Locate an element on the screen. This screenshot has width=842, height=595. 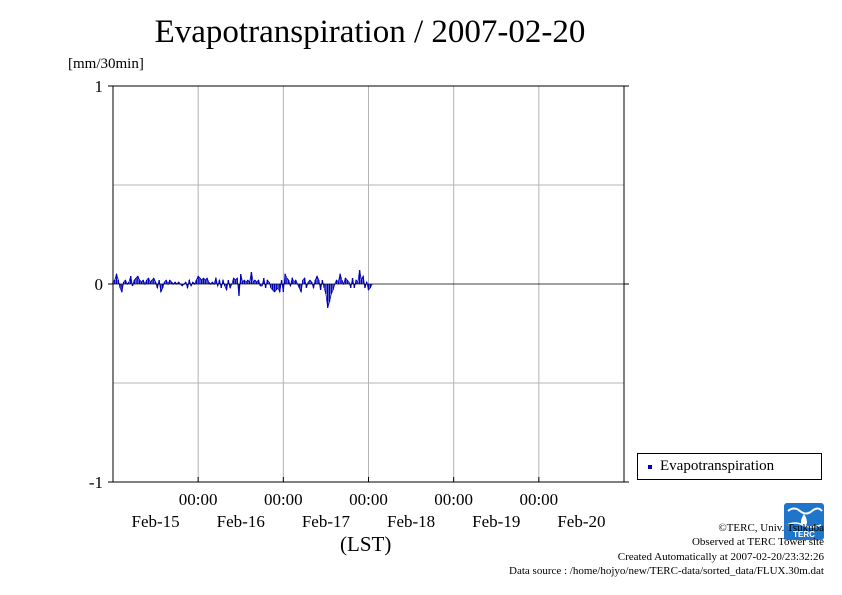
x-date-label-1: Feb-16 is located at coordinates (241, 521).